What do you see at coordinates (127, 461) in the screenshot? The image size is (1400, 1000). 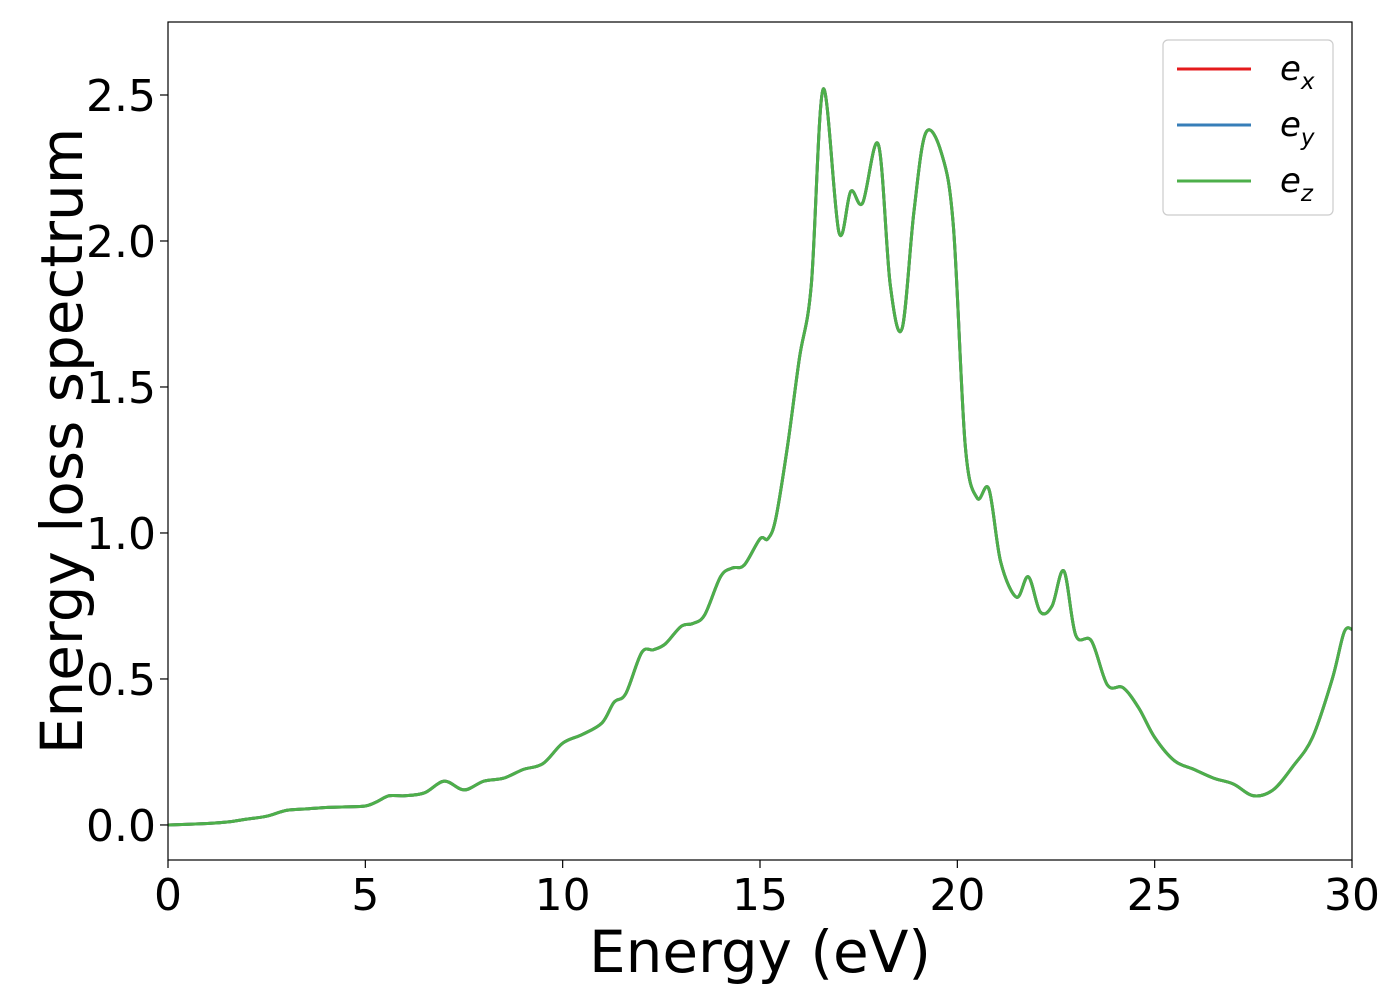 I see `y-axis: 0.0 0.5 1.0 1.5 2.0 2.5` at bounding box center [127, 461].